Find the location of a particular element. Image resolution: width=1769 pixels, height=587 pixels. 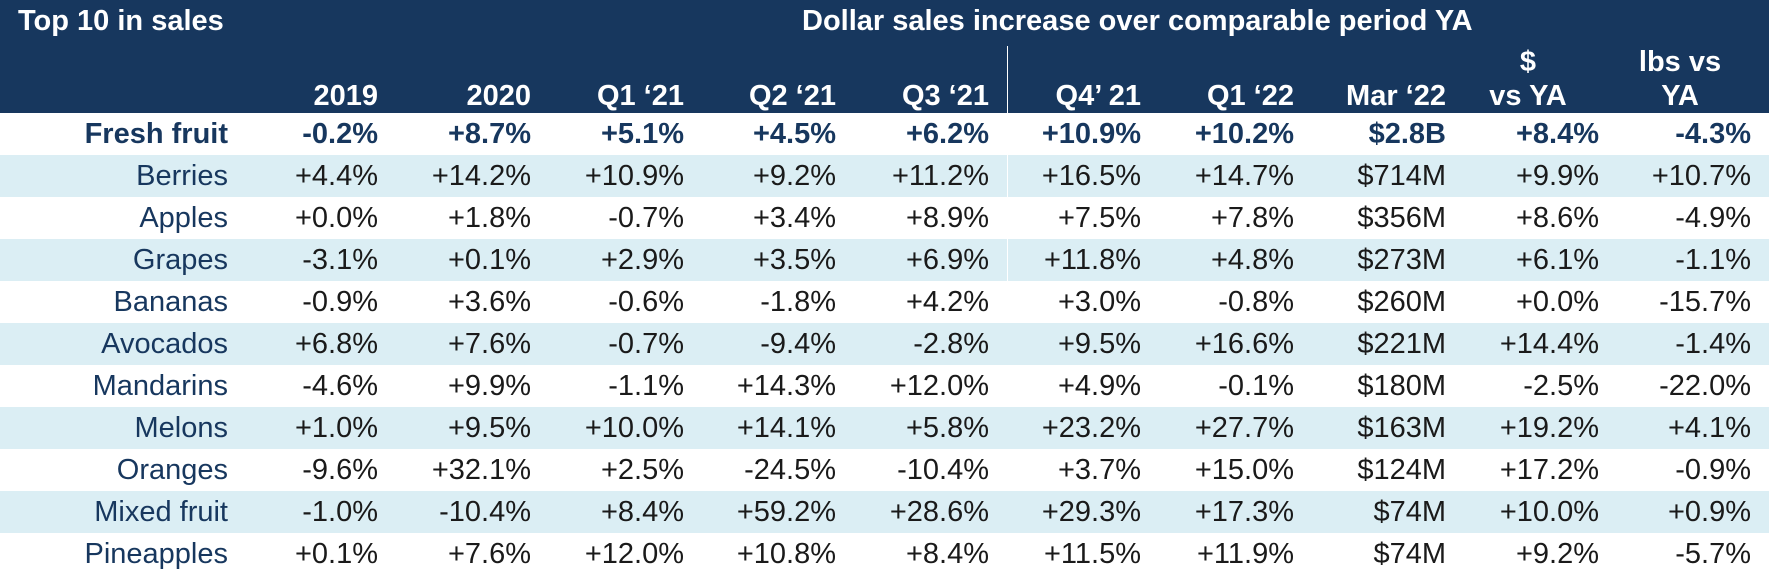

table-cell: $356M is located at coordinates (1401, 218).